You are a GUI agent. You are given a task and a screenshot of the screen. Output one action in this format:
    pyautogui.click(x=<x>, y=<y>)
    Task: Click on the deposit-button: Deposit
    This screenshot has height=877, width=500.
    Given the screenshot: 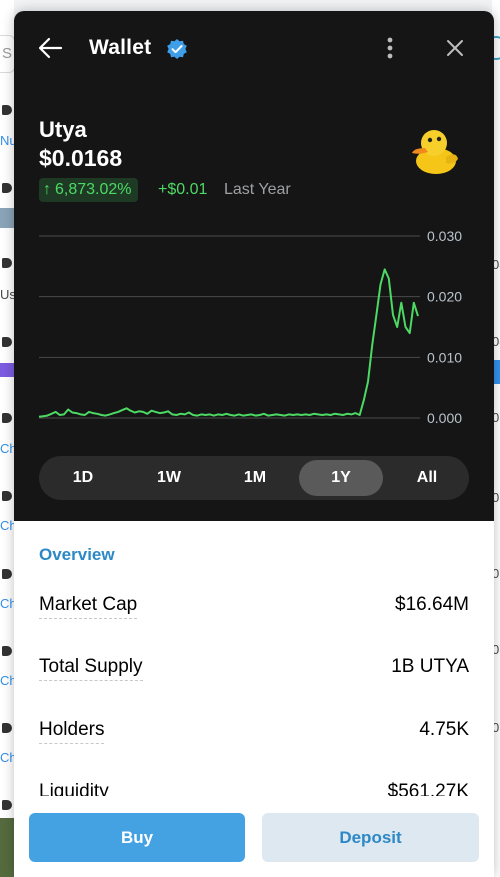 What is the action you would take?
    pyautogui.click(x=370, y=837)
    